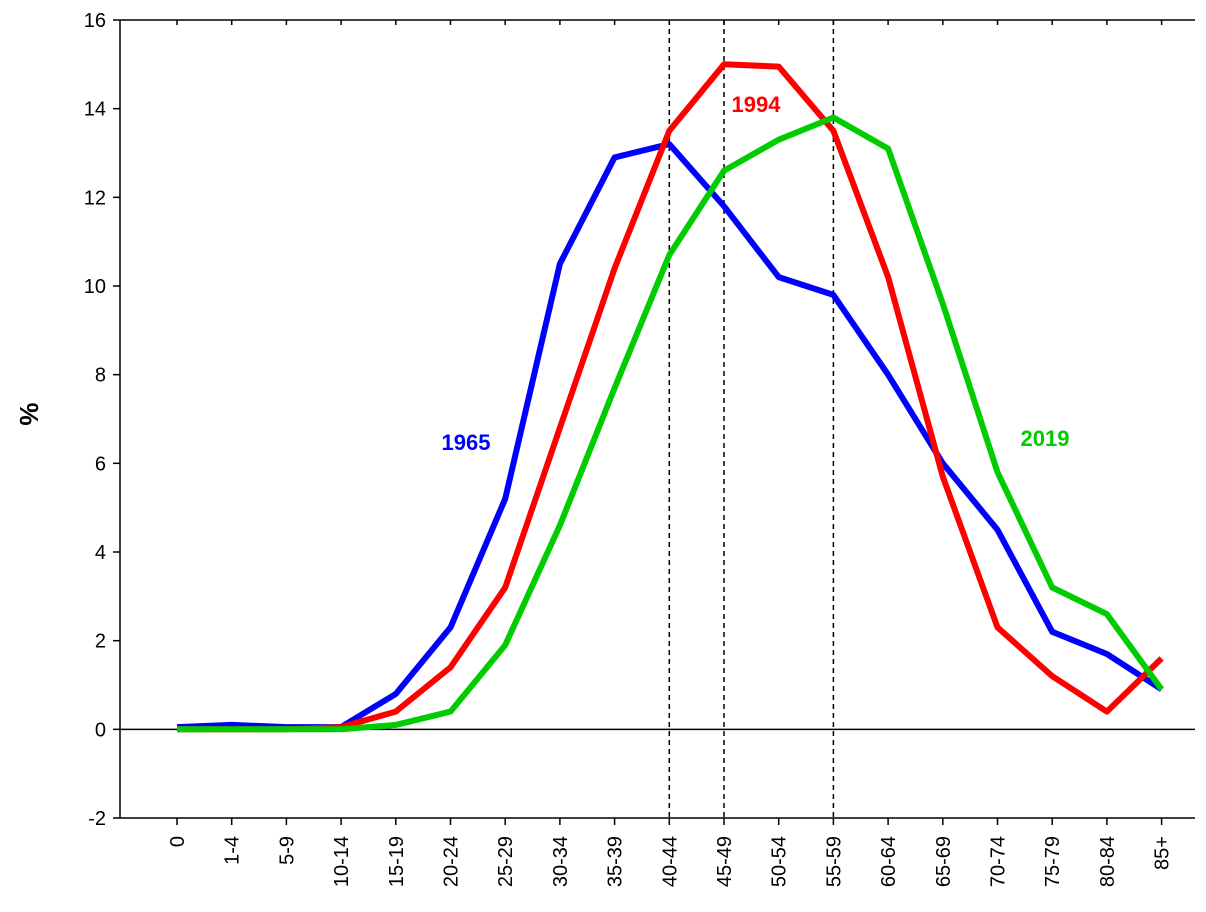 This screenshot has width=1206, height=912. I want to click on y-tick-label: 16, so click(95, 21).